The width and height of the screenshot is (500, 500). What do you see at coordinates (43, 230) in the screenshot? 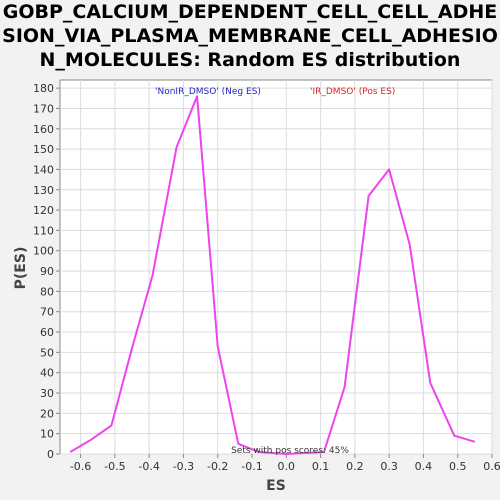
I see `y-tick-label: 110` at bounding box center [43, 230].